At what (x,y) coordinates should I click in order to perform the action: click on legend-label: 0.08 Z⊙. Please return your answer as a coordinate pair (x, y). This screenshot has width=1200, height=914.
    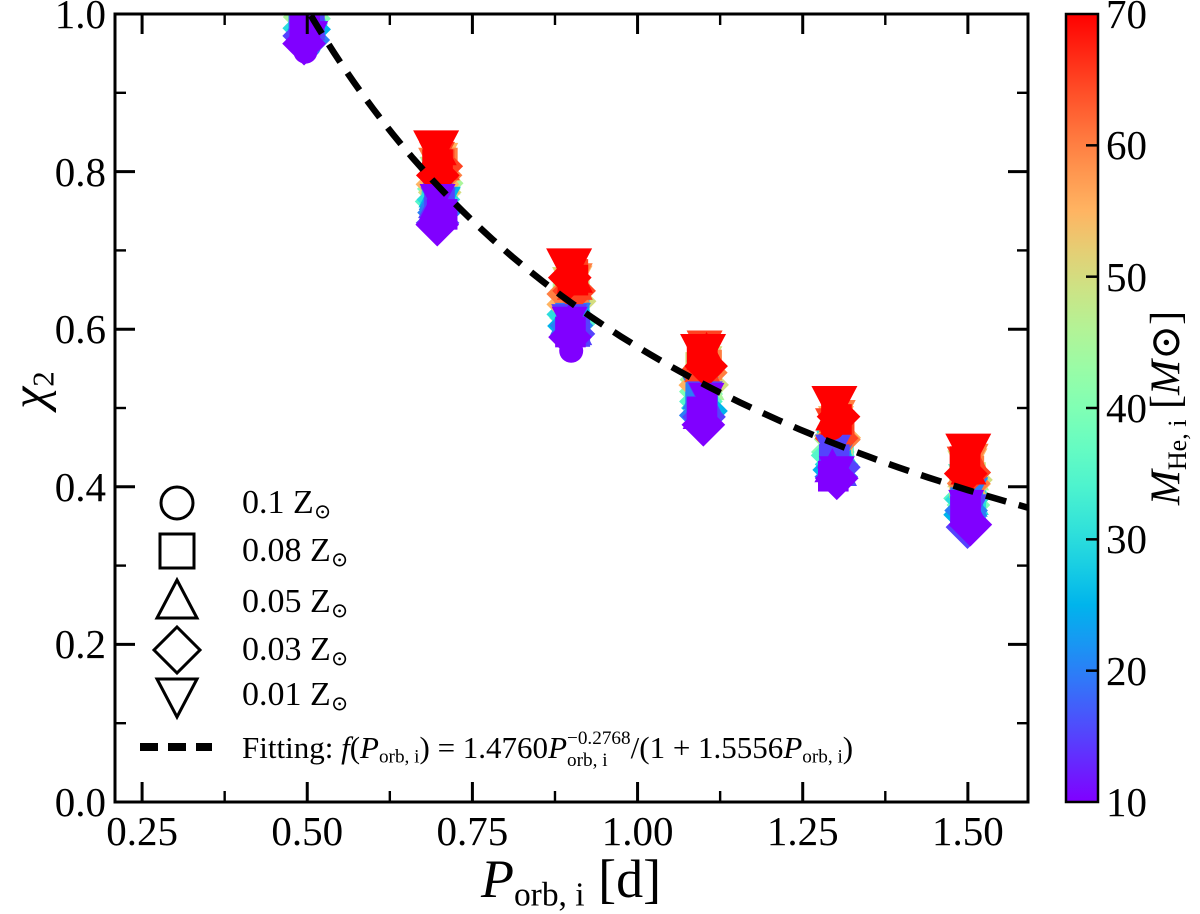
    Looking at the image, I should click on (295, 552).